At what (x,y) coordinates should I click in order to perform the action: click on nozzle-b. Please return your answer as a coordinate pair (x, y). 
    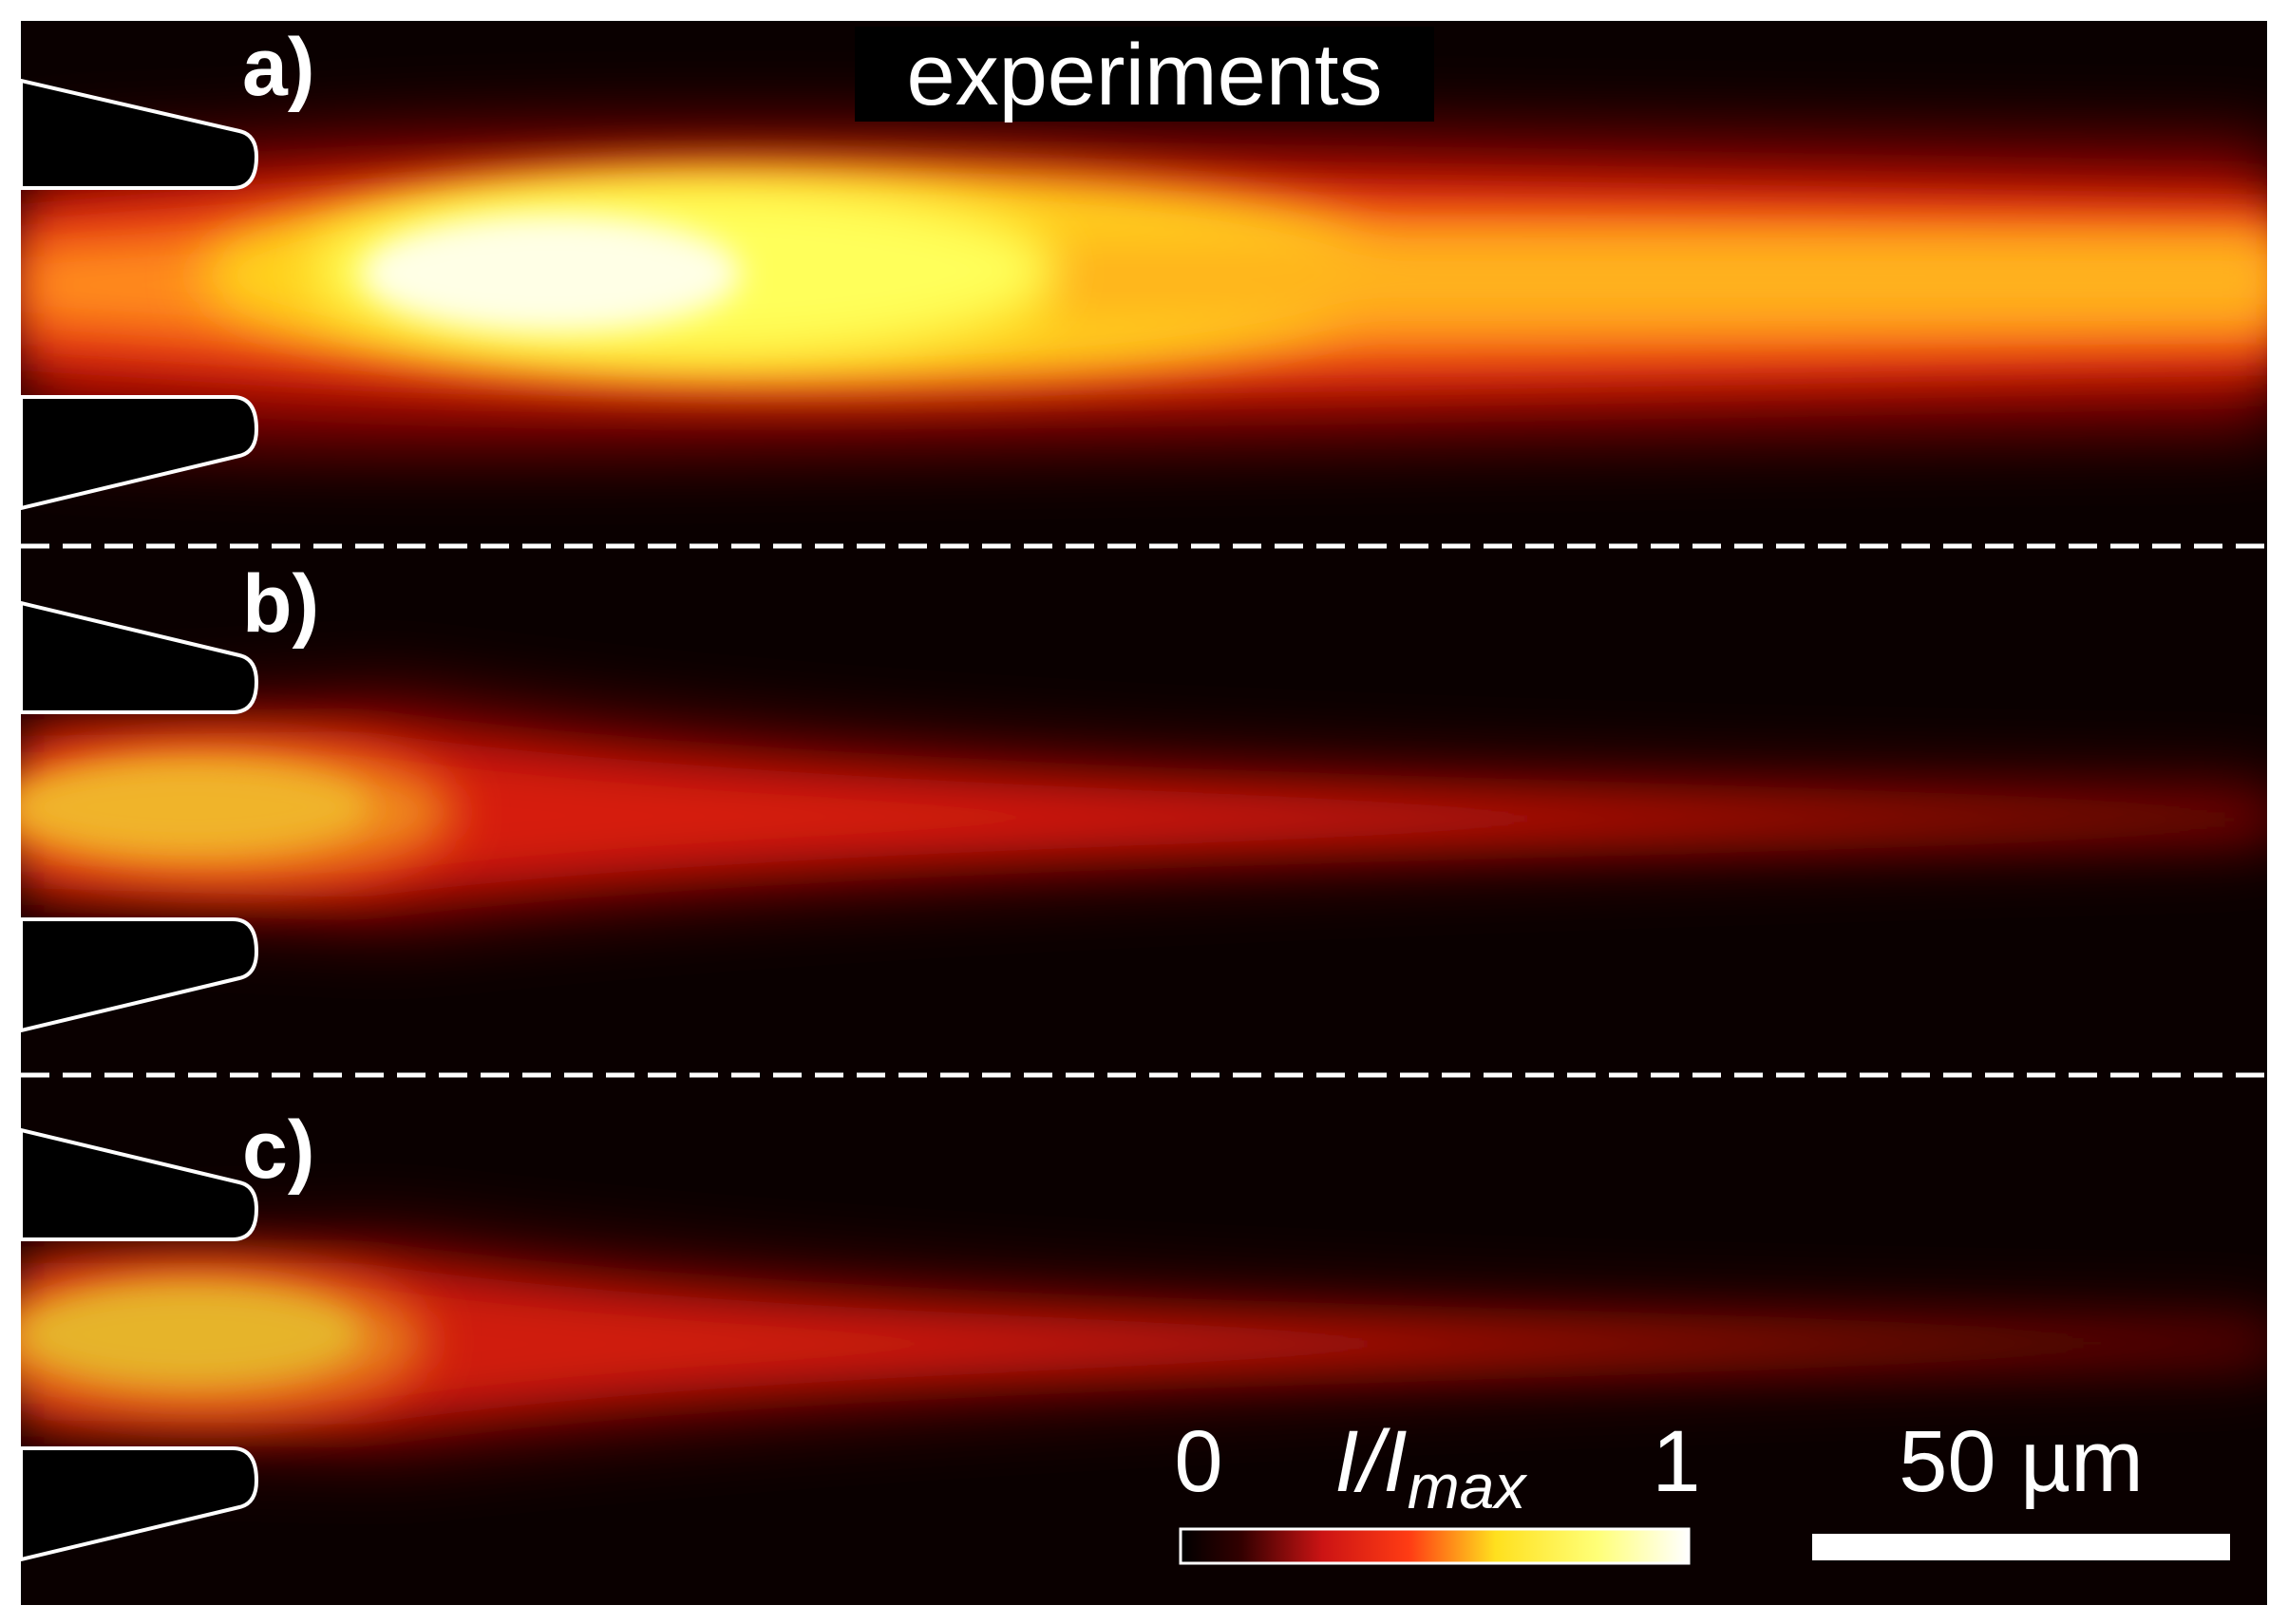
    Looking at the image, I should click on (140, 816).